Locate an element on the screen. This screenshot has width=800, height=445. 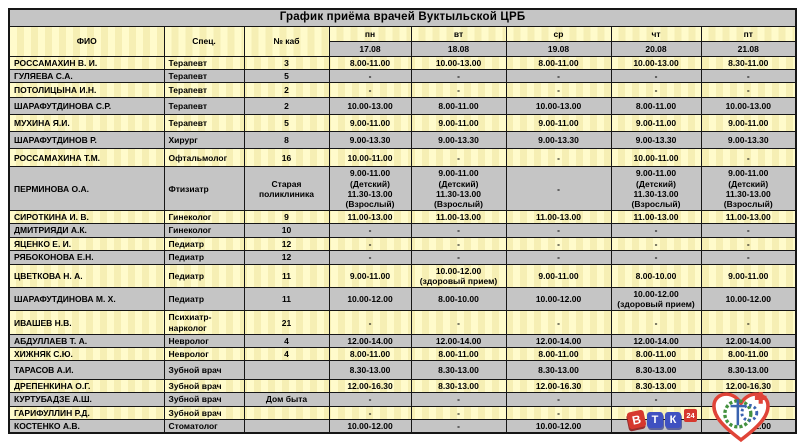
column-header-fio: ФИО is located at coordinates (86, 41).